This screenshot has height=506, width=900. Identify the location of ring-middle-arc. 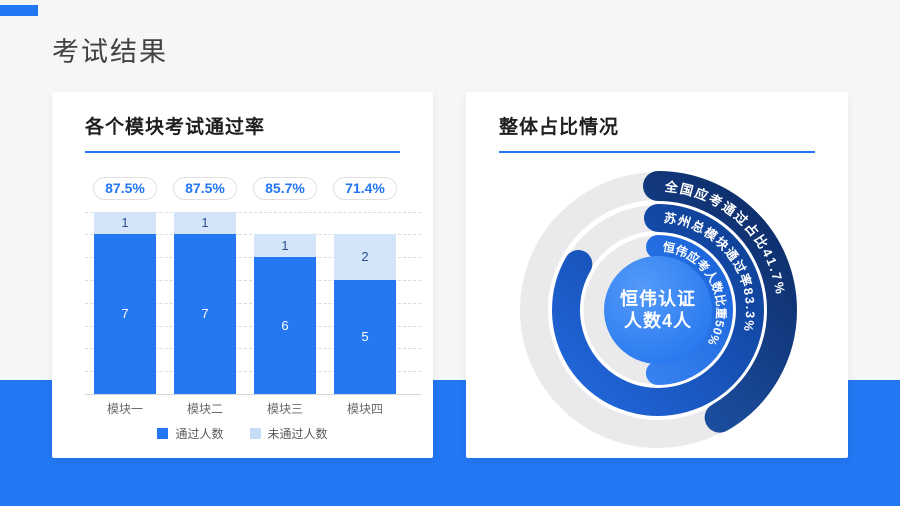
(658, 310).